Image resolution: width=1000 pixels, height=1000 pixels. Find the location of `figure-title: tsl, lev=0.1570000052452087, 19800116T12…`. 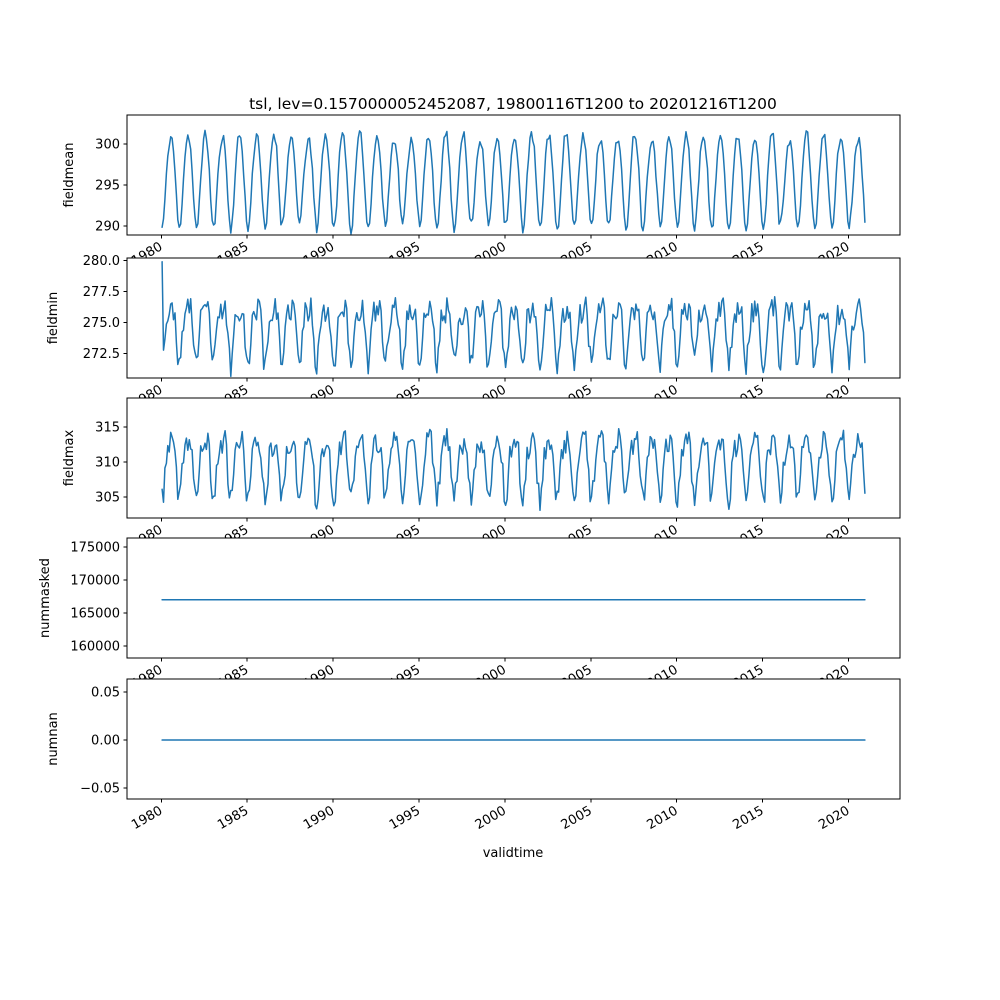

figure-title: tsl, lev=0.1570000052452087, 19800116T12… is located at coordinates (513, 104).